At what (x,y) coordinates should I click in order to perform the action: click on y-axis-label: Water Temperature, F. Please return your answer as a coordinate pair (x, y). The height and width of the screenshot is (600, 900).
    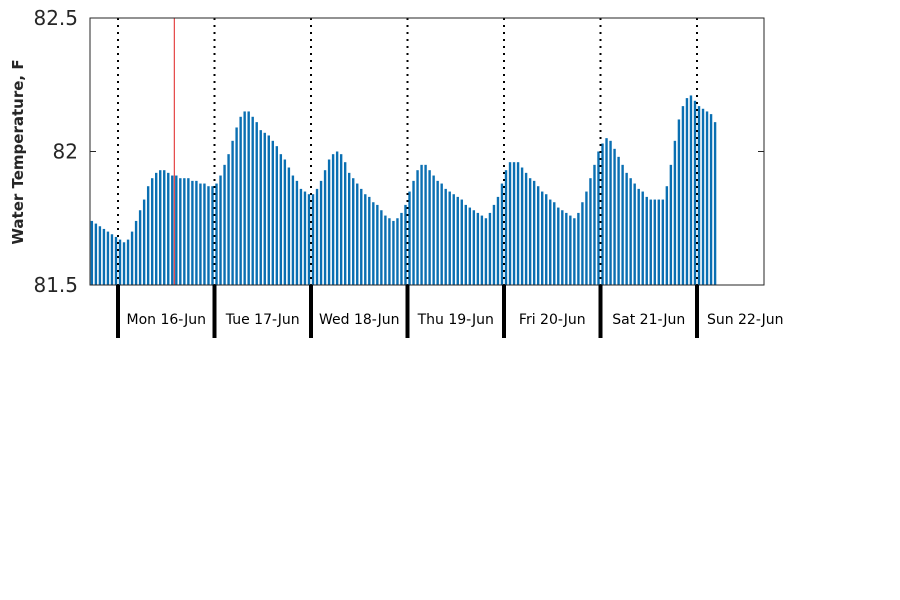
    Looking at the image, I should click on (18, 151).